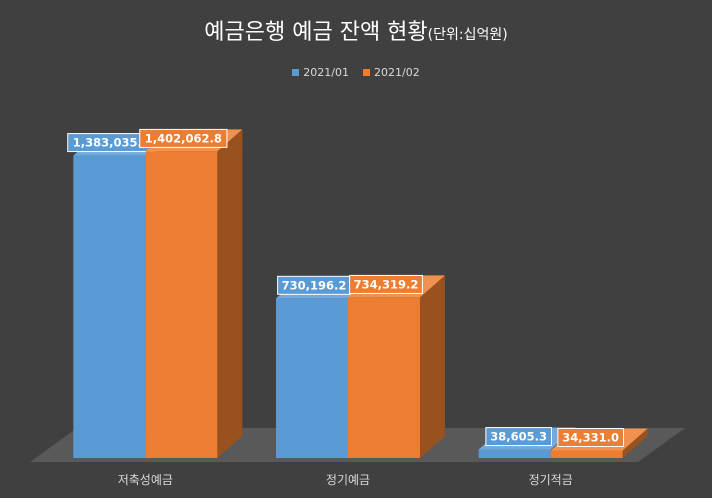 Image resolution: width=712 pixels, height=498 pixels. Describe the element at coordinates (145, 480) in the screenshot. I see `x-tick-label-1: 저축성예금` at that location.